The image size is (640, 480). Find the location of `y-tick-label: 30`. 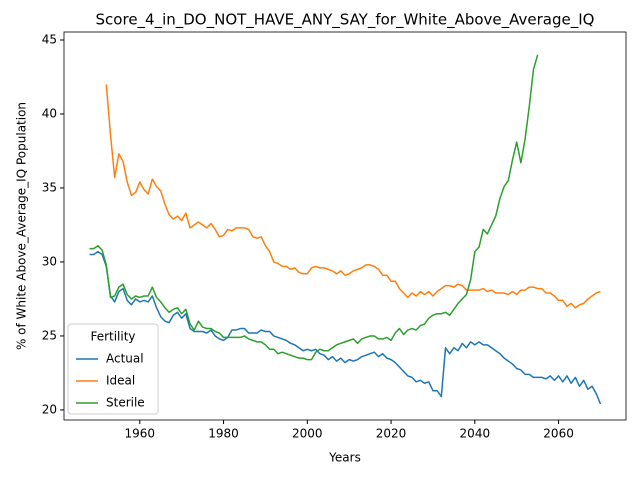

y-tick-label: 30 is located at coordinates (49, 261).